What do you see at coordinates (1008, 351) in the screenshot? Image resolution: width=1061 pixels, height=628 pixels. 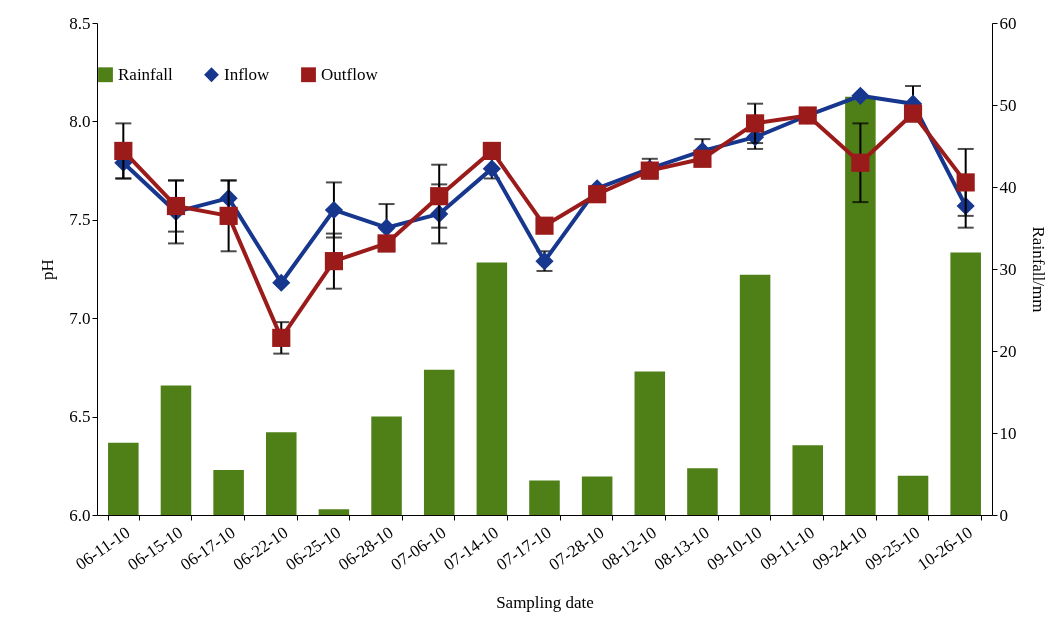 I see `y2-tick-label: 20` at bounding box center [1008, 351].